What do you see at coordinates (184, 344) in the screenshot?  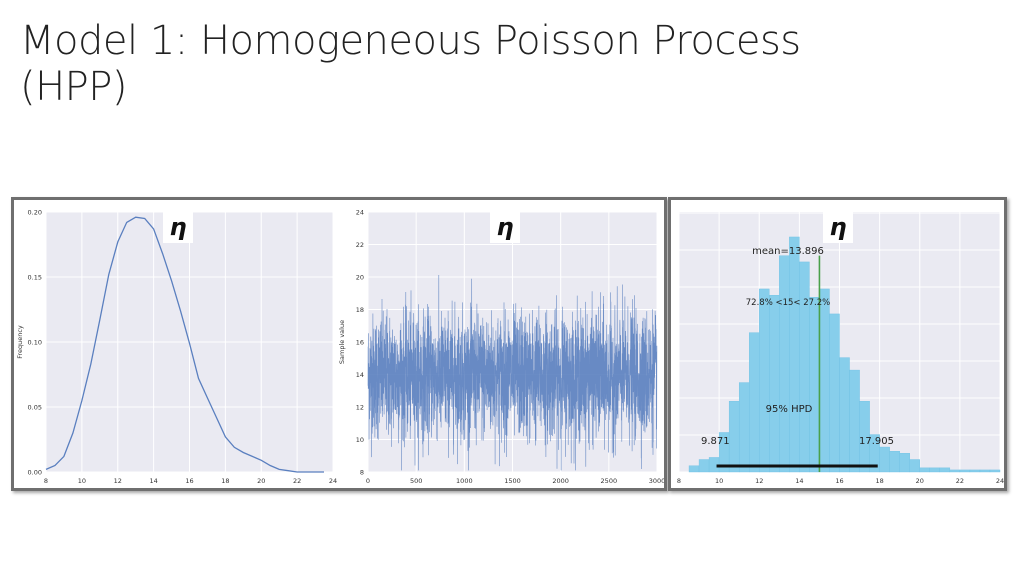 I see `kde-density-line` at bounding box center [184, 344].